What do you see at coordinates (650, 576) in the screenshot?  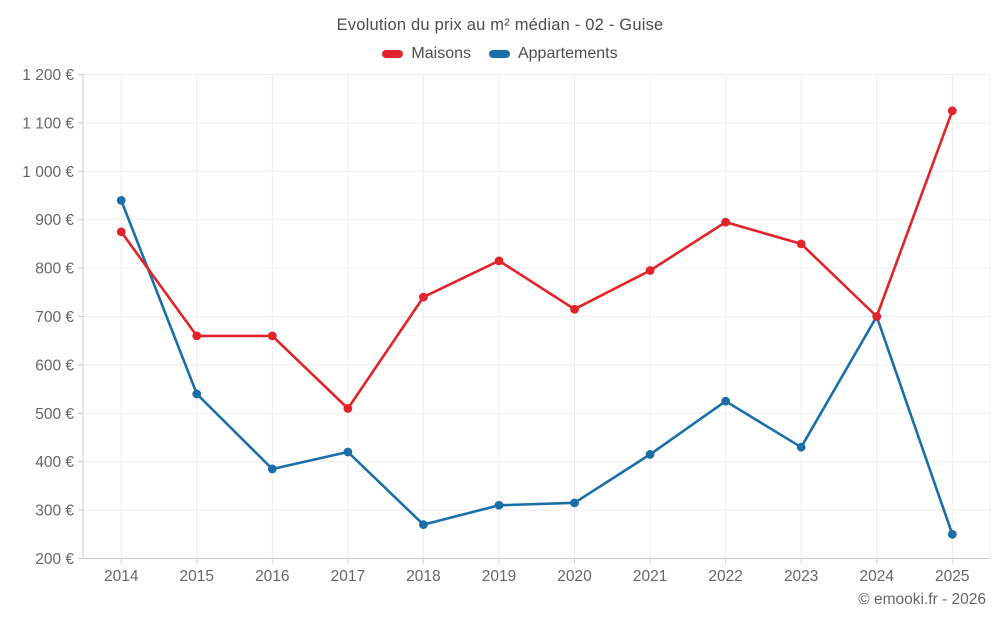 I see `x-axis-label: 2021` at bounding box center [650, 576].